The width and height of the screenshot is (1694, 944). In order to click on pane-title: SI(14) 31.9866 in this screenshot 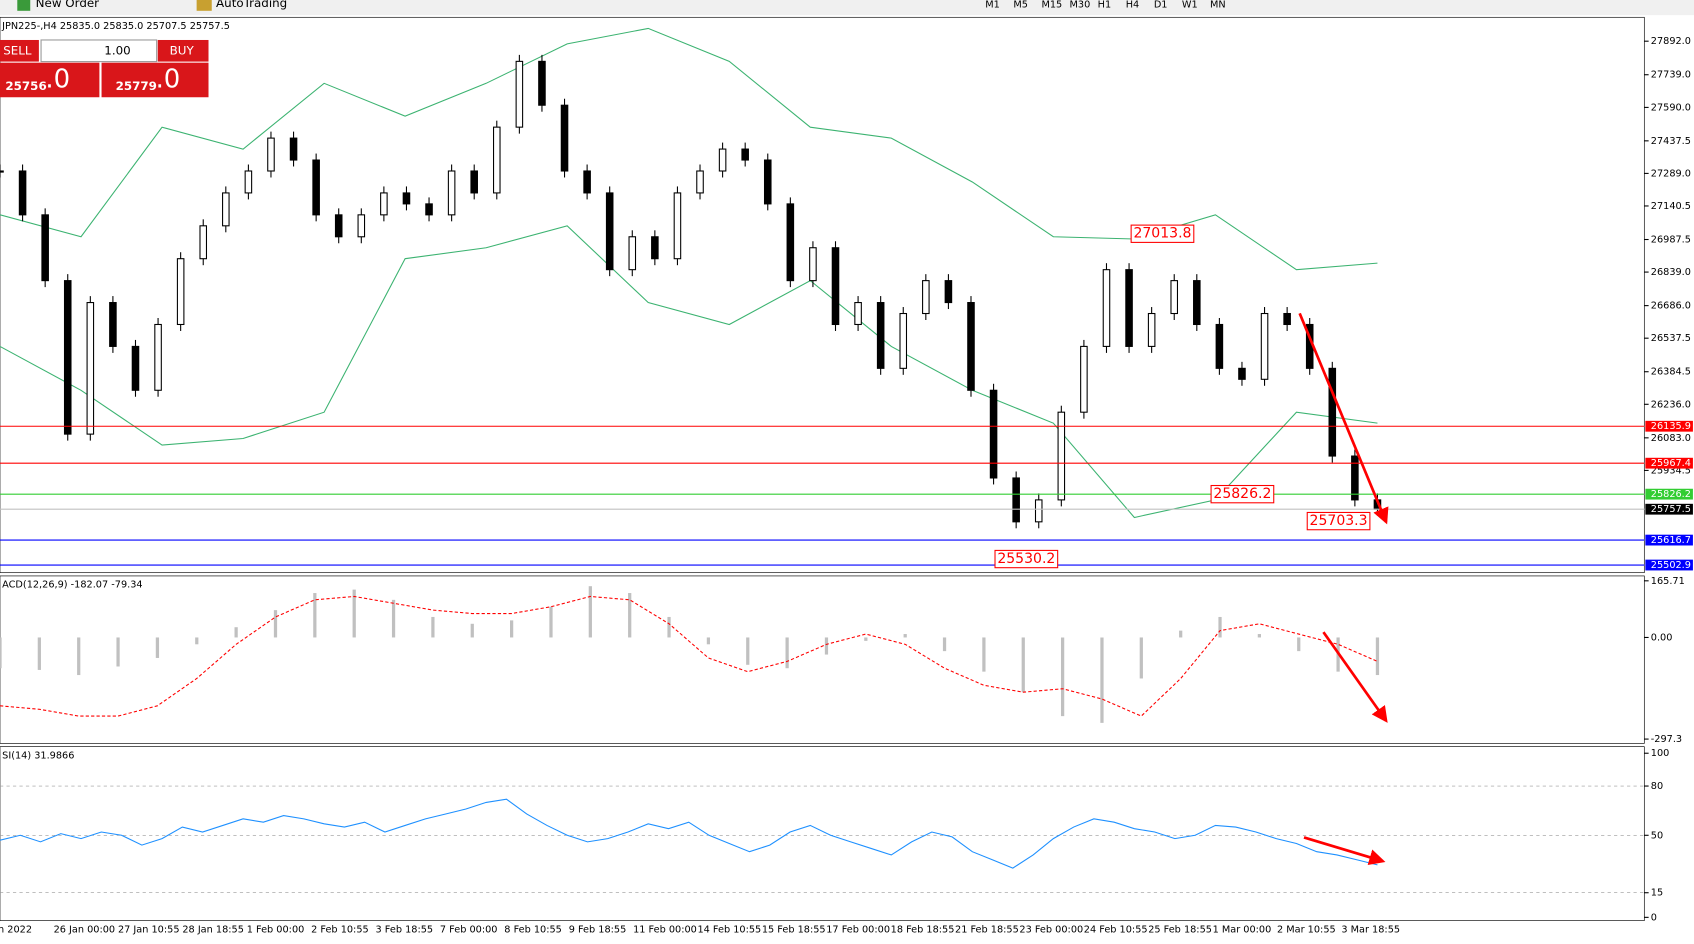, I will do `click(38, 755)`.